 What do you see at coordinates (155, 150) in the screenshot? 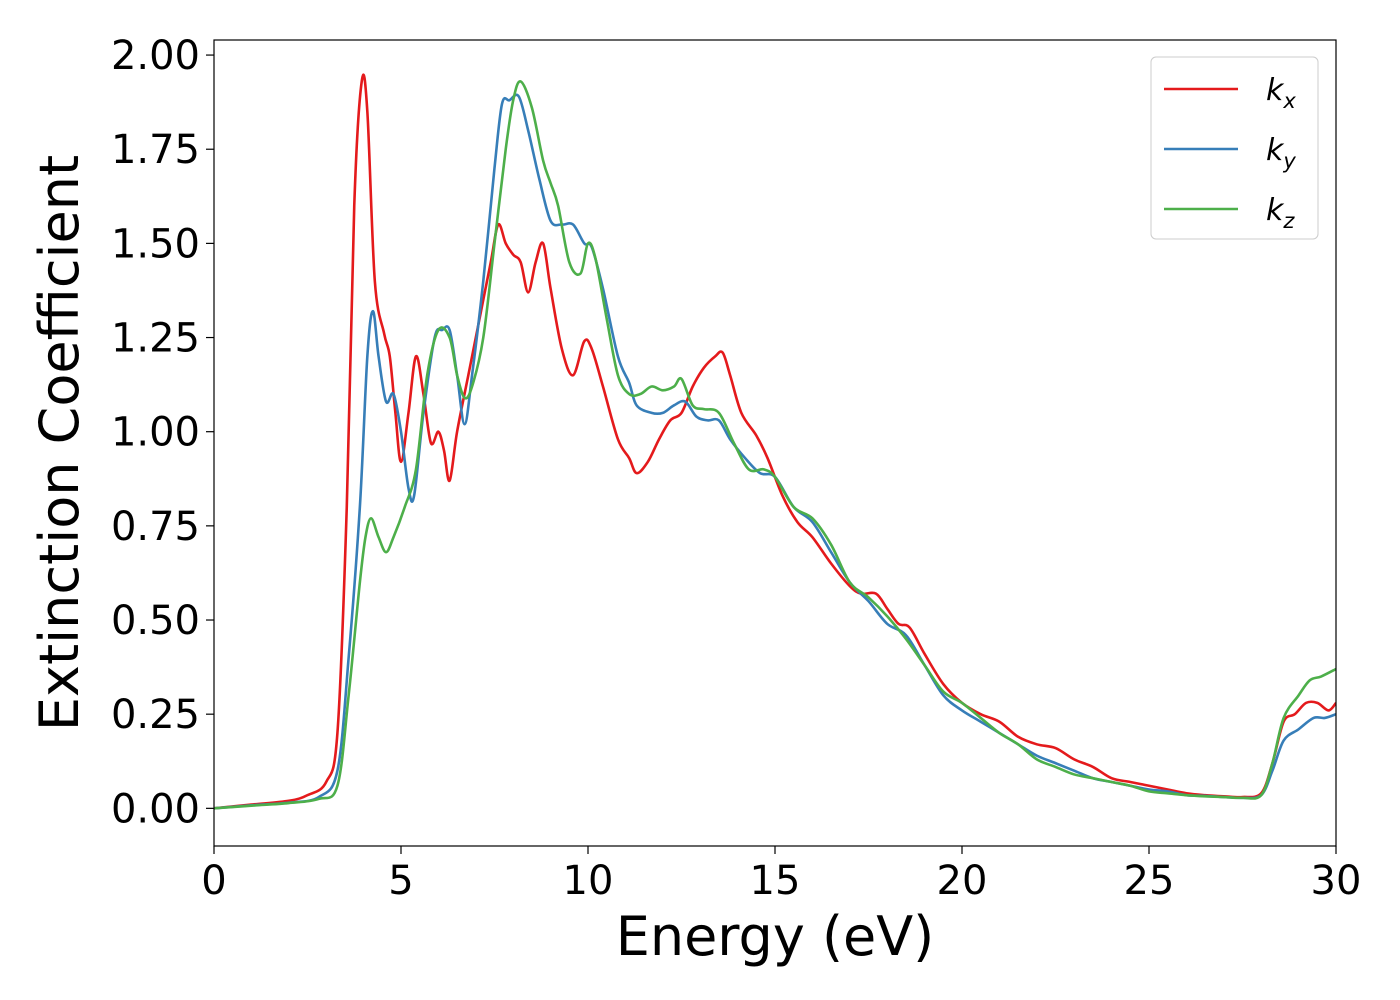
I see `y-tick-label: 1.75` at bounding box center [155, 150].